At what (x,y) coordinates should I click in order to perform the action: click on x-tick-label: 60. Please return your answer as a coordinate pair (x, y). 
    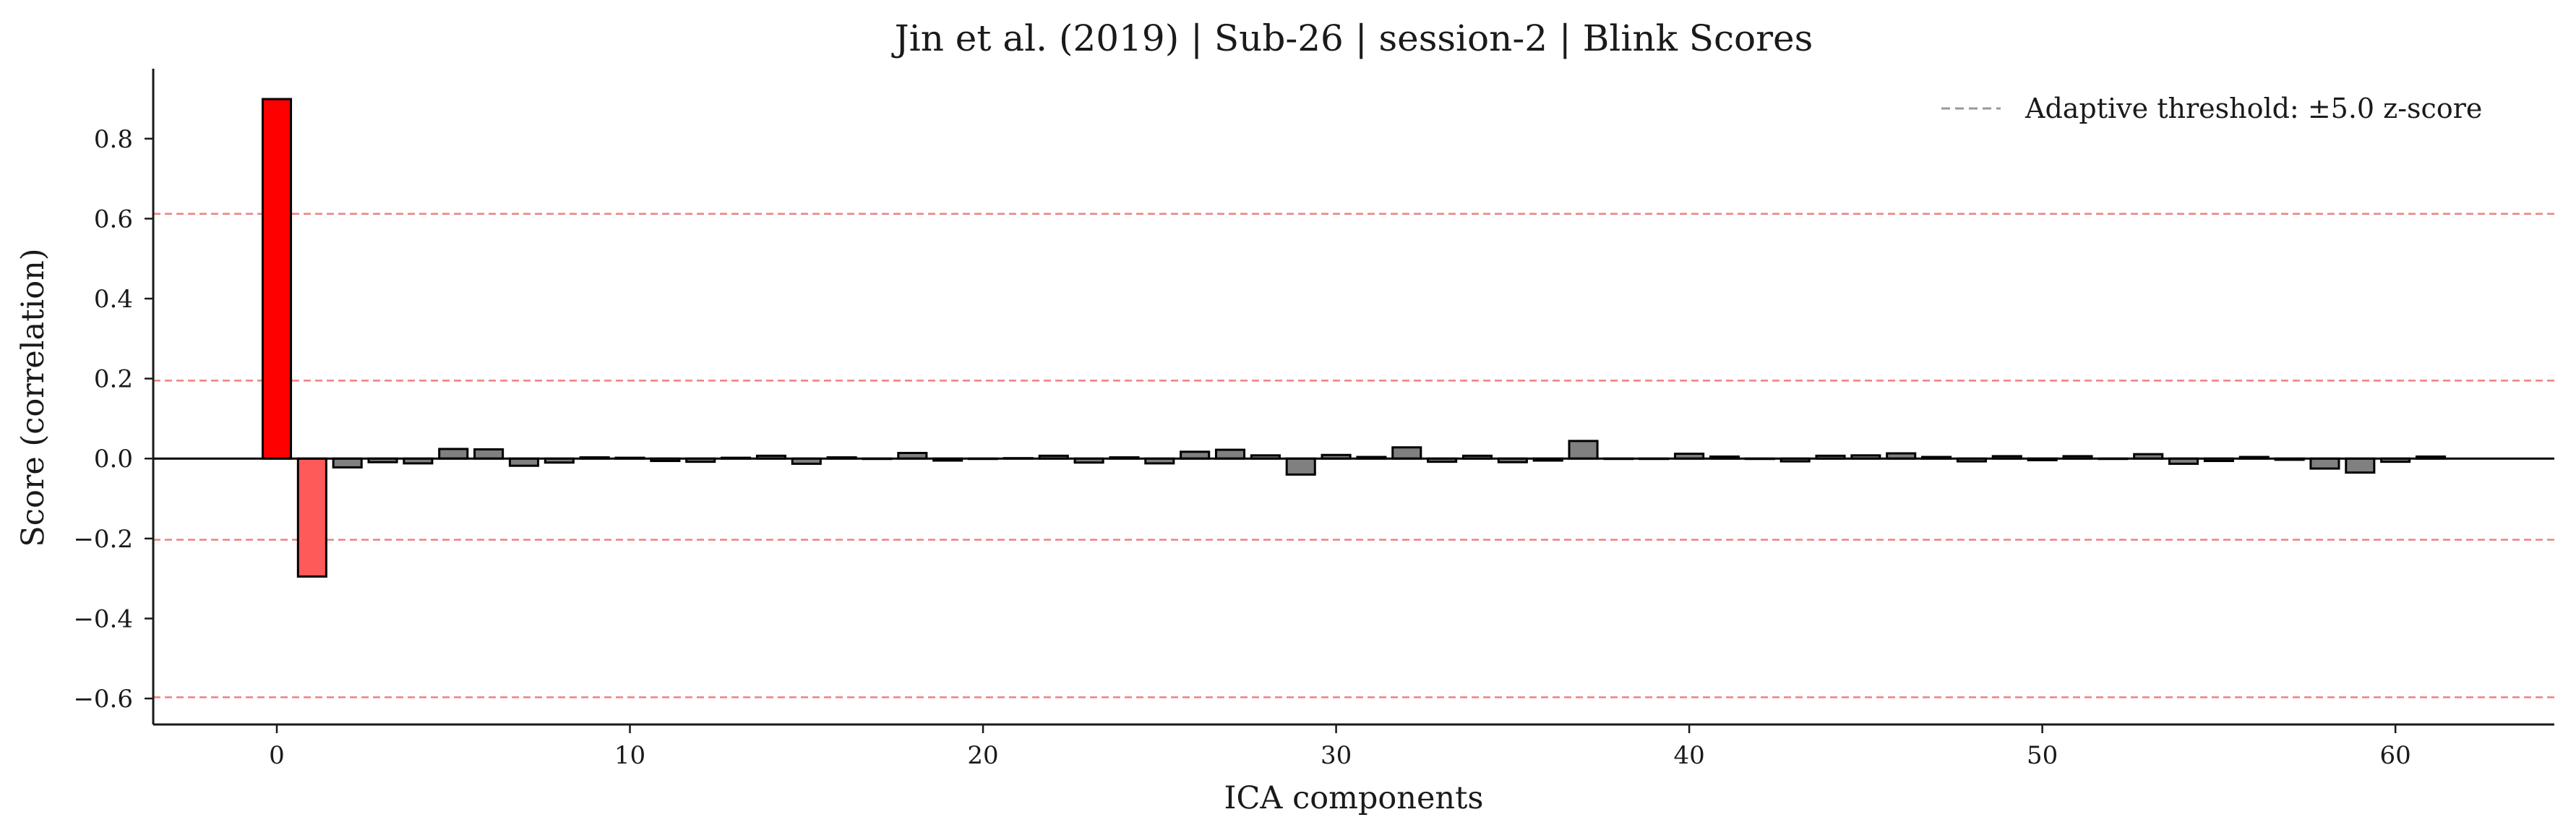
    Looking at the image, I should click on (2396, 755).